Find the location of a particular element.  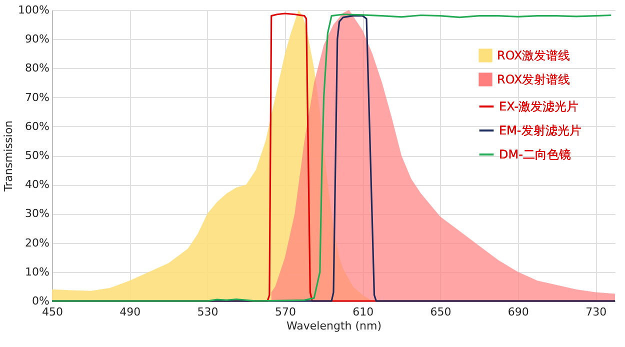

y-tick-label: 100% is located at coordinates (34, 10).